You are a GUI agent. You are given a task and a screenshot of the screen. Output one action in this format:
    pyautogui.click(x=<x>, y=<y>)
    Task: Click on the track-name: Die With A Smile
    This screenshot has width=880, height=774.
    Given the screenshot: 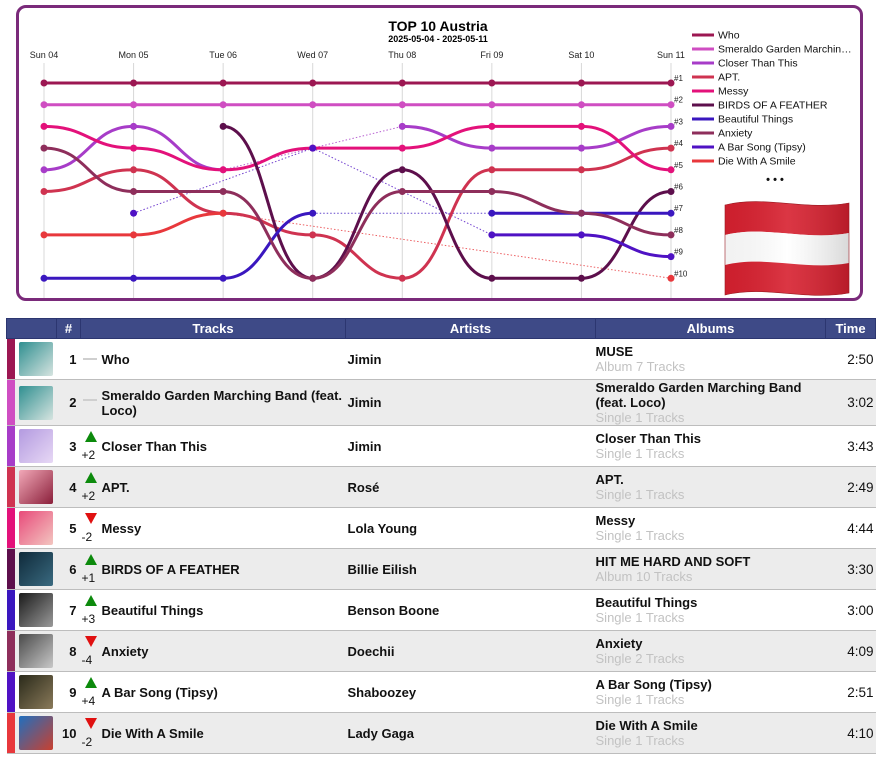 What is the action you would take?
    pyautogui.click(x=223, y=733)
    